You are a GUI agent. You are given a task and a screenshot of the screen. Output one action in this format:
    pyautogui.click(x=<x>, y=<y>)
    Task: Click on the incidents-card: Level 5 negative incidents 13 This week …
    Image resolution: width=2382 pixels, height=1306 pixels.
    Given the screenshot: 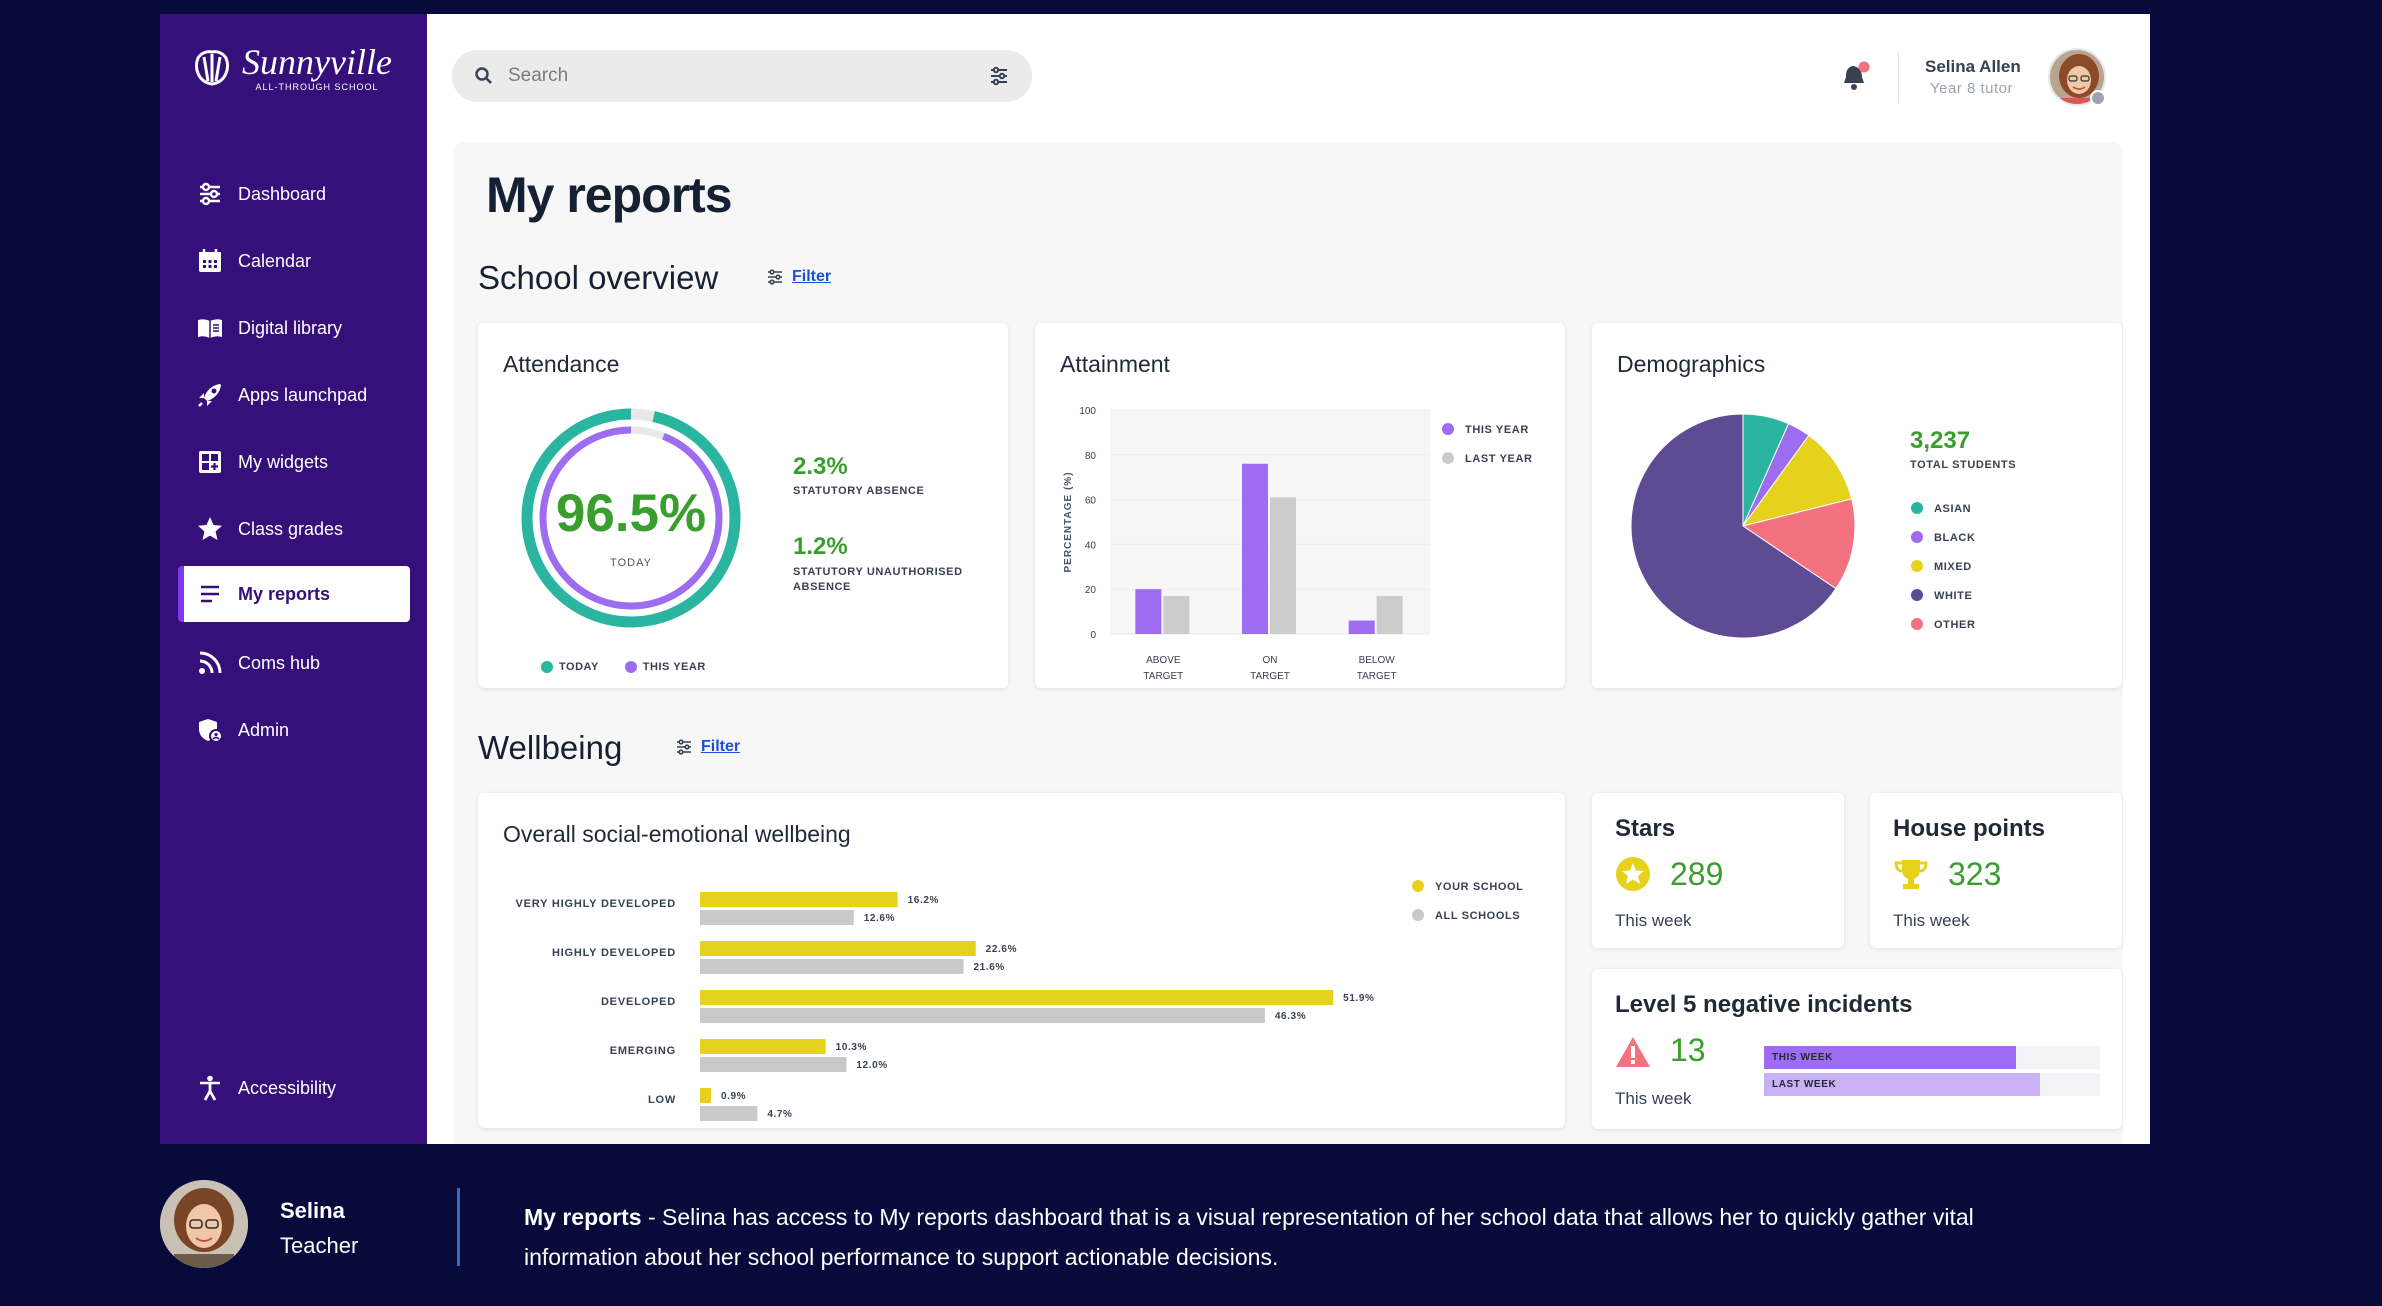 What is the action you would take?
    pyautogui.click(x=1857, y=1049)
    